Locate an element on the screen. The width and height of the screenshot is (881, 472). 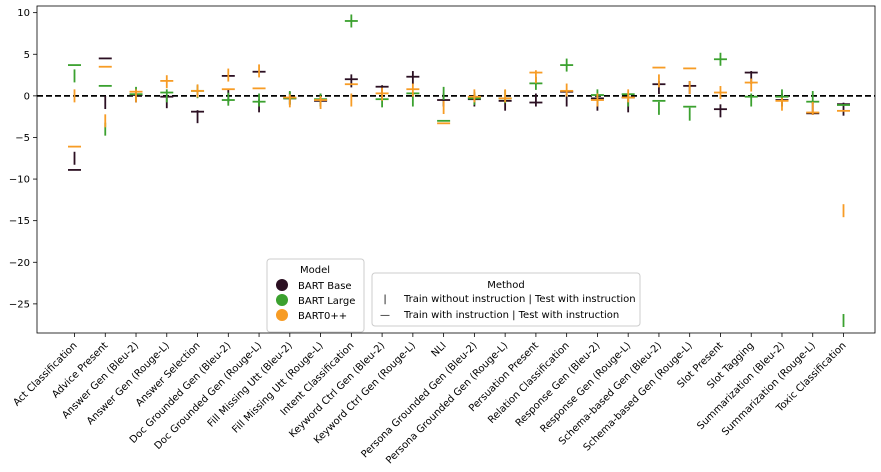
x-tick-label: NLI is located at coordinates (439, 349).